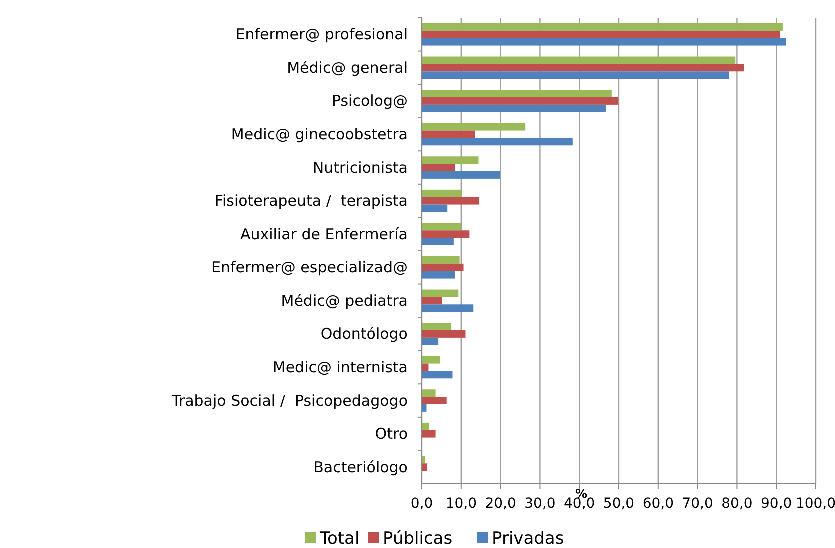 This screenshot has height=548, width=835. What do you see at coordinates (391, 434) in the screenshot?
I see `y-tick-label: Otro` at bounding box center [391, 434].